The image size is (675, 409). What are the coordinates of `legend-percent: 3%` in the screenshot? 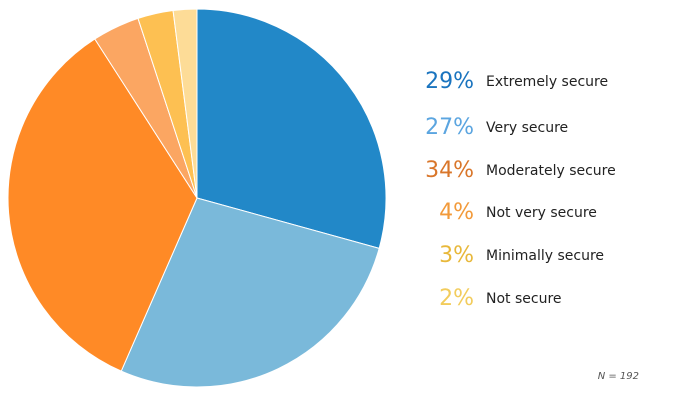 It's located at (456, 255).